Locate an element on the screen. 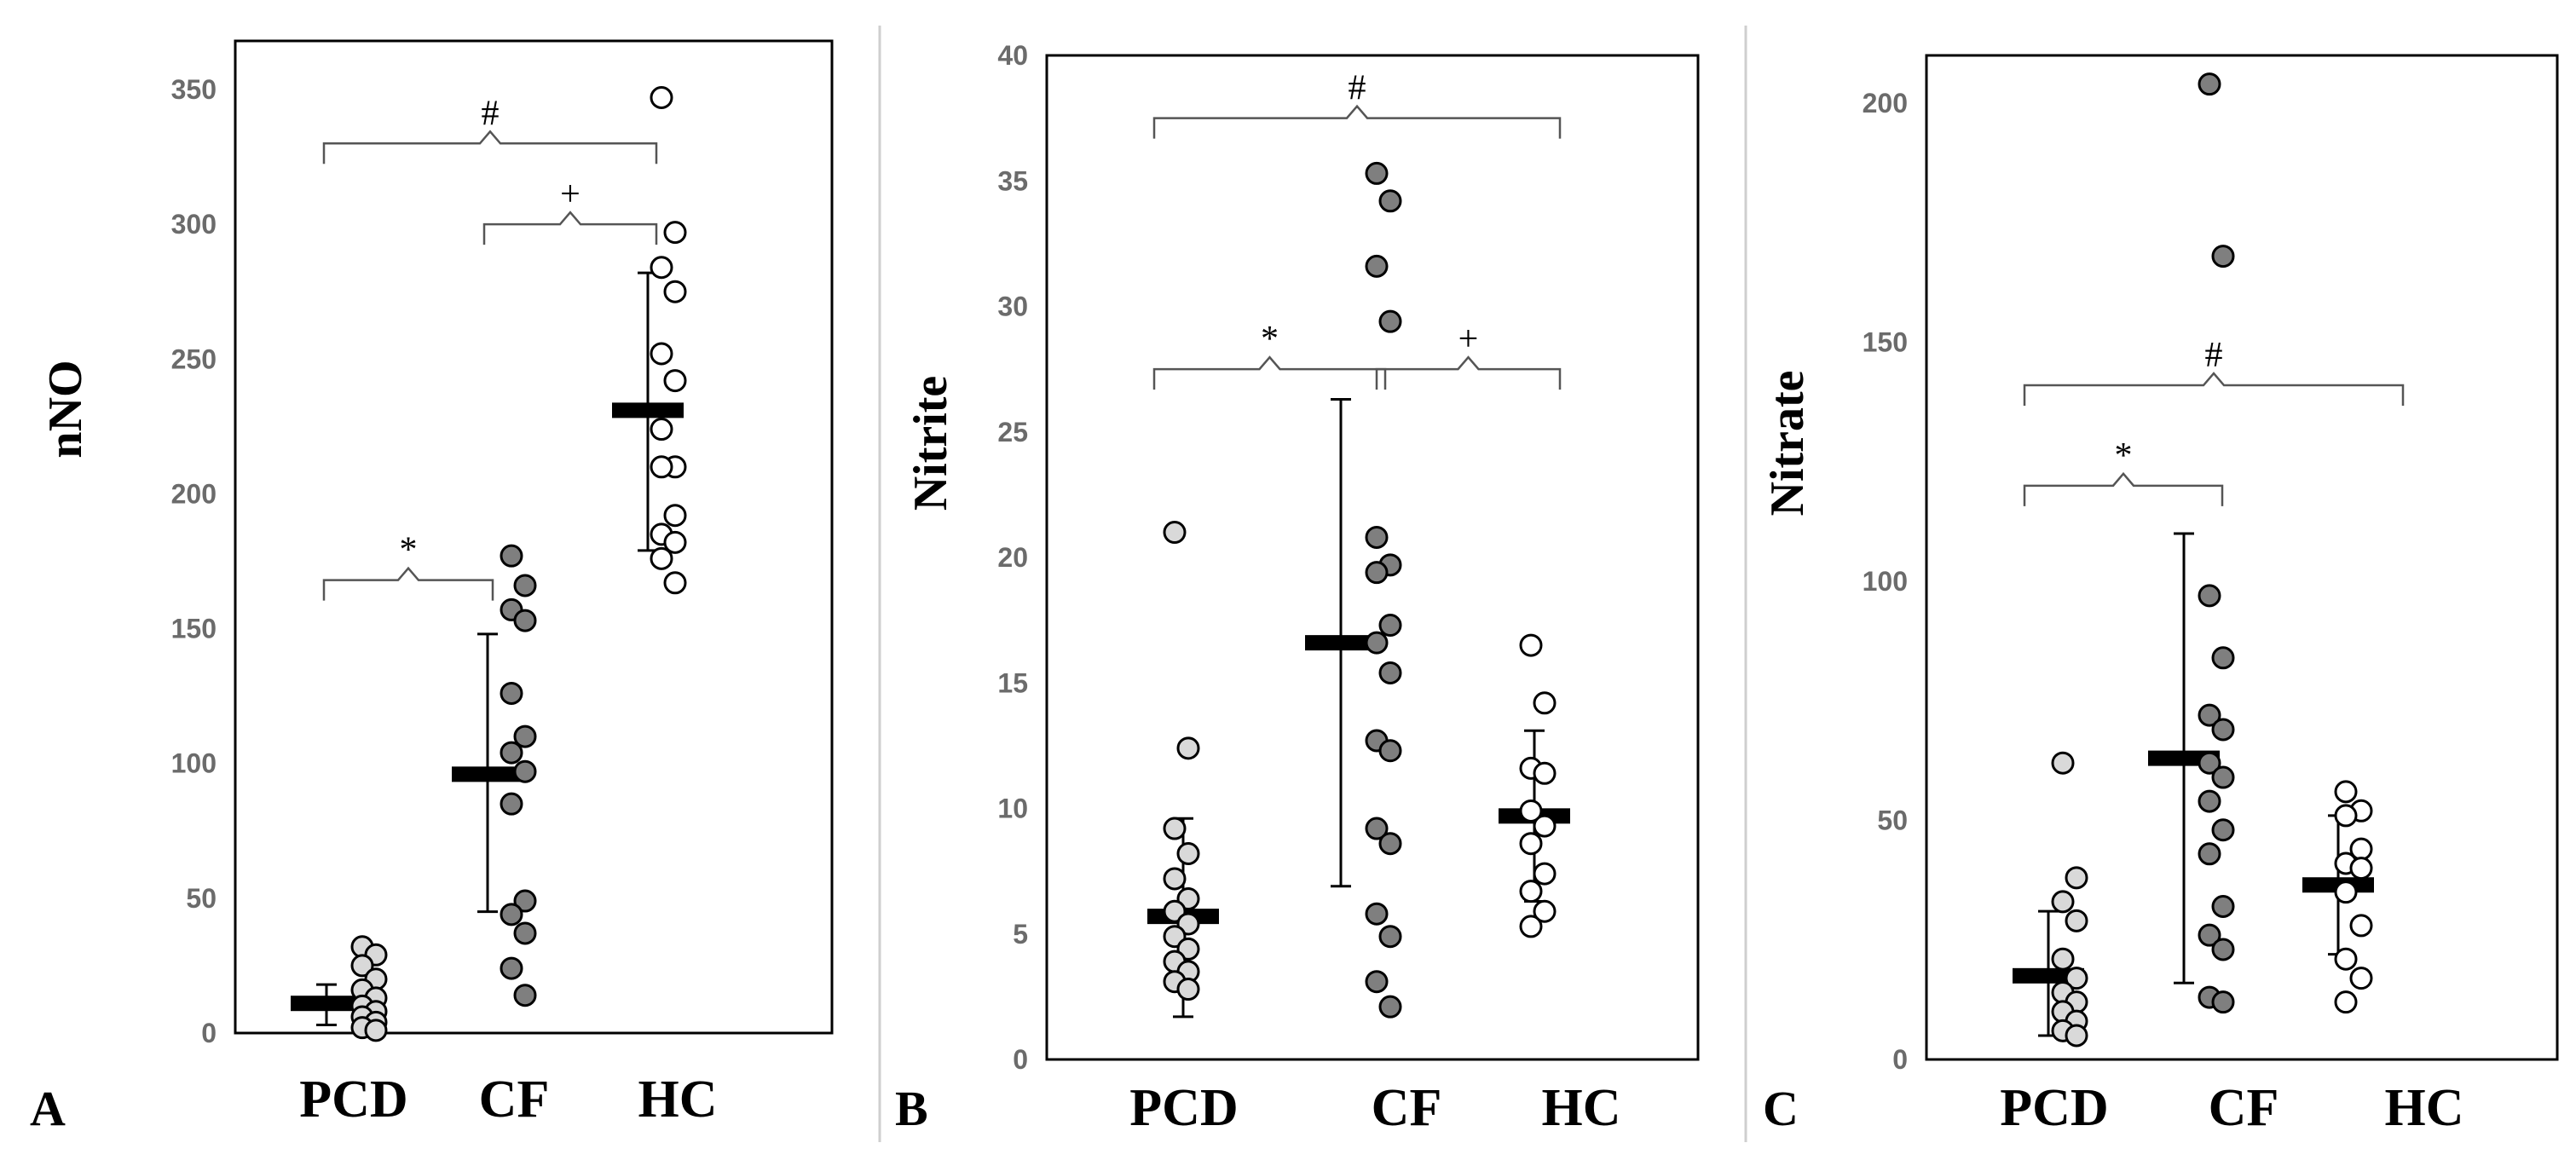 This screenshot has height=1166, width=2576. y-tick-label: 250 is located at coordinates (194, 358).